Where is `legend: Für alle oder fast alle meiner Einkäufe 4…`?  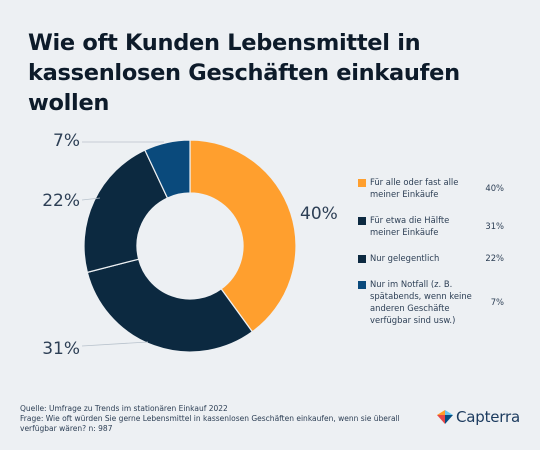
legend: Für alle oder fast alle meiner Einkäufe 4… is located at coordinates (433, 251).